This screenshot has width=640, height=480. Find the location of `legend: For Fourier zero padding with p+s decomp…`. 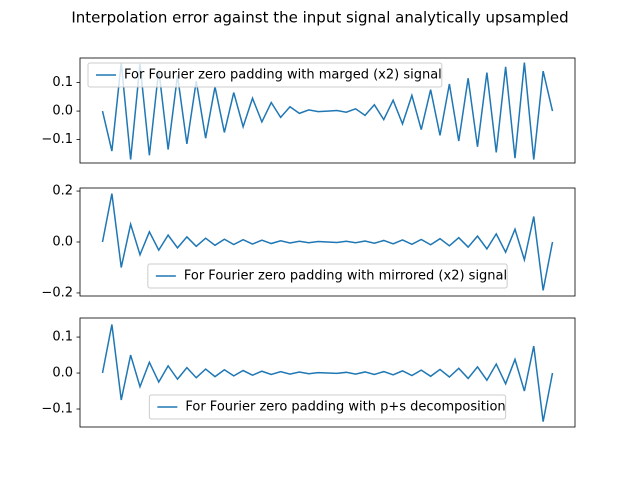

legend: For Fourier zero padding with p+s decomp… is located at coordinates (327, 407).